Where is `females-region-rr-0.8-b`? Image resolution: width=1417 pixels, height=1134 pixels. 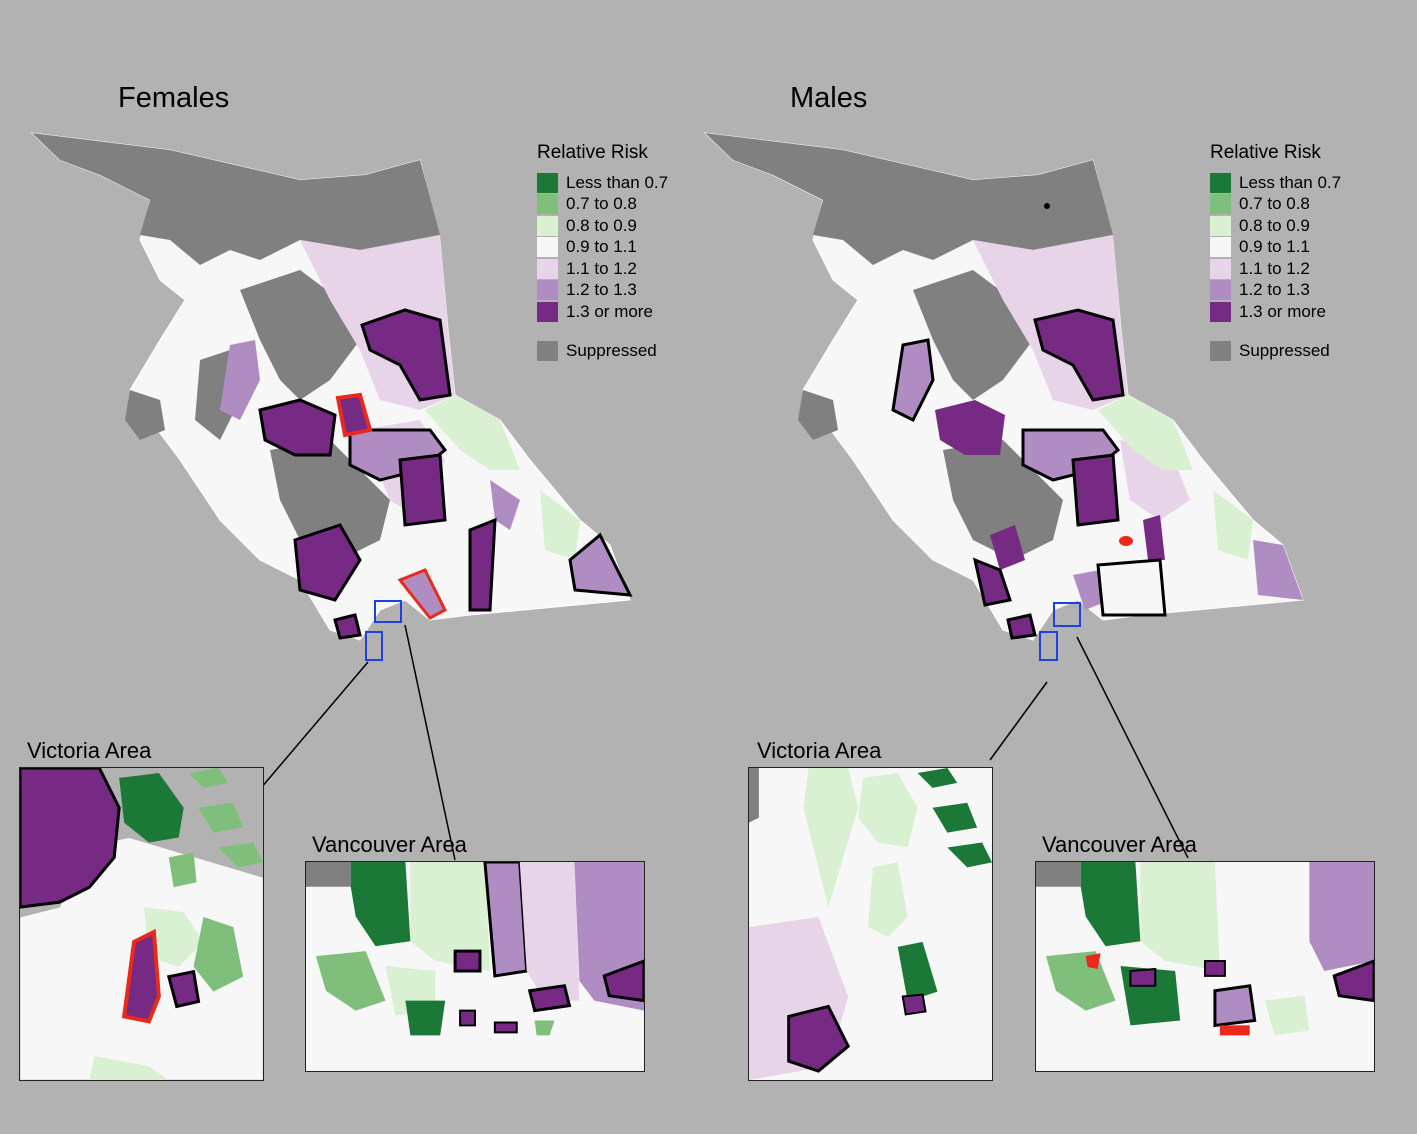
females-region-rr-0.8-b is located at coordinates (560, 525).